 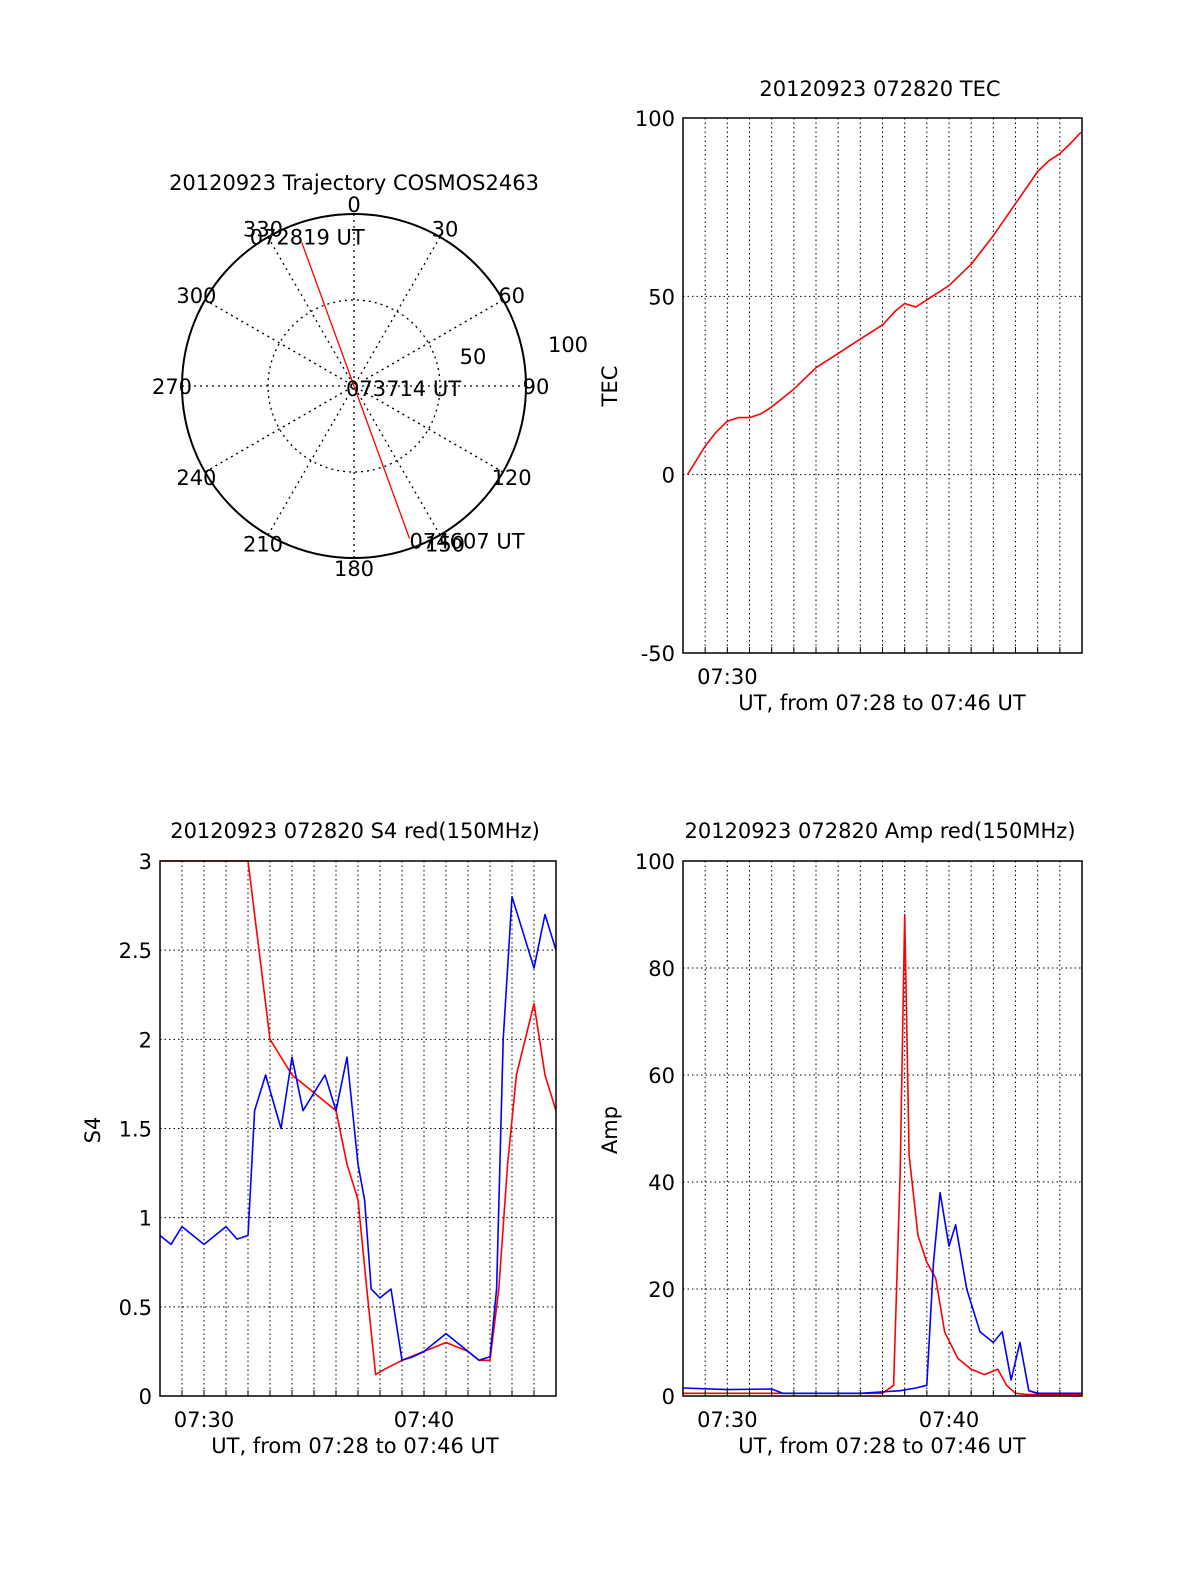 I want to click on amp-series-1-line, so click(x=882, y=1293).